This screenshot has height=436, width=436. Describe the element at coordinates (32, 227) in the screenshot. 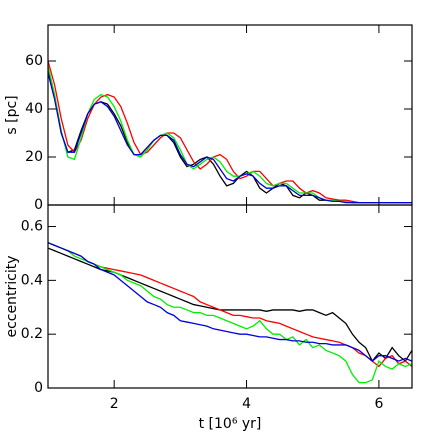

I see `y-tick-label: 0.6` at that location.